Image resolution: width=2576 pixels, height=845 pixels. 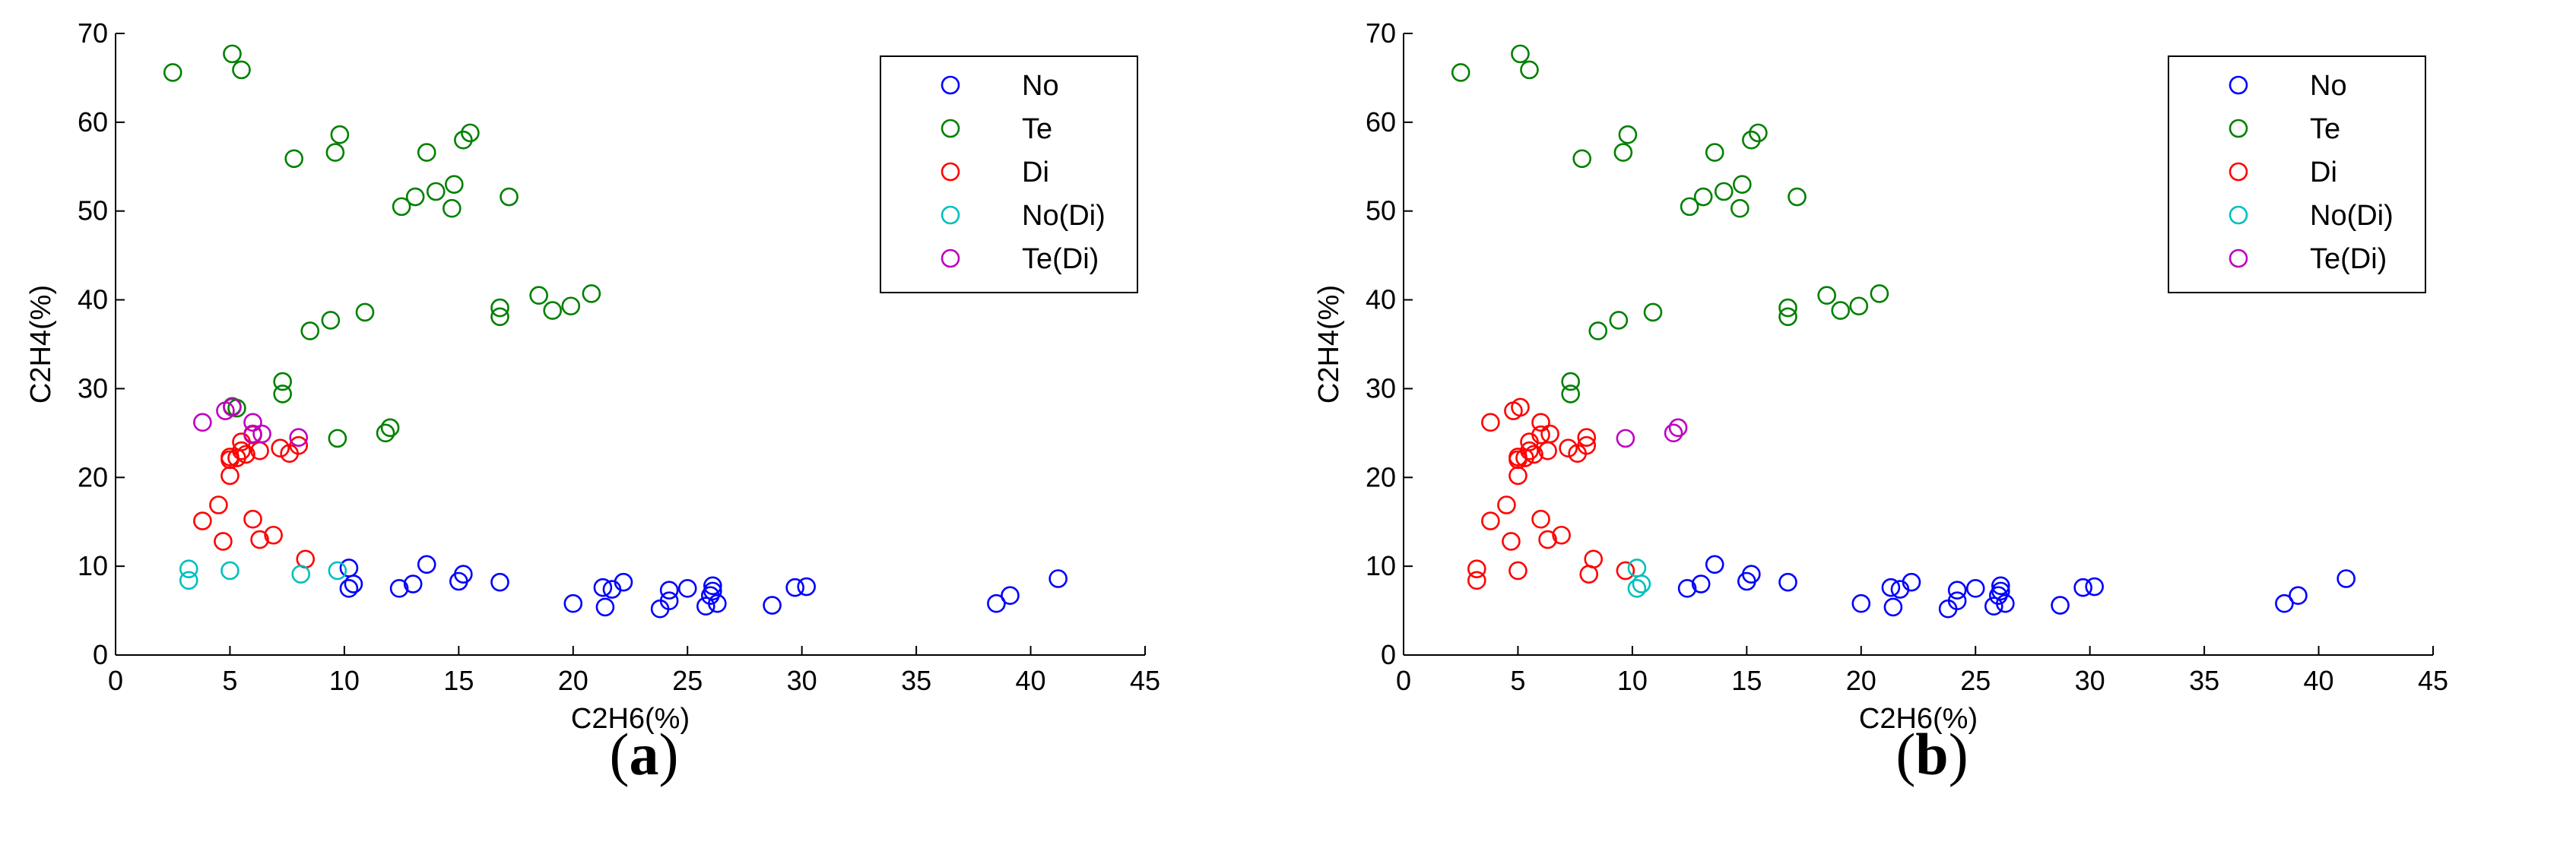 I want to click on x-tick-label: 30, so click(x=2090, y=680).